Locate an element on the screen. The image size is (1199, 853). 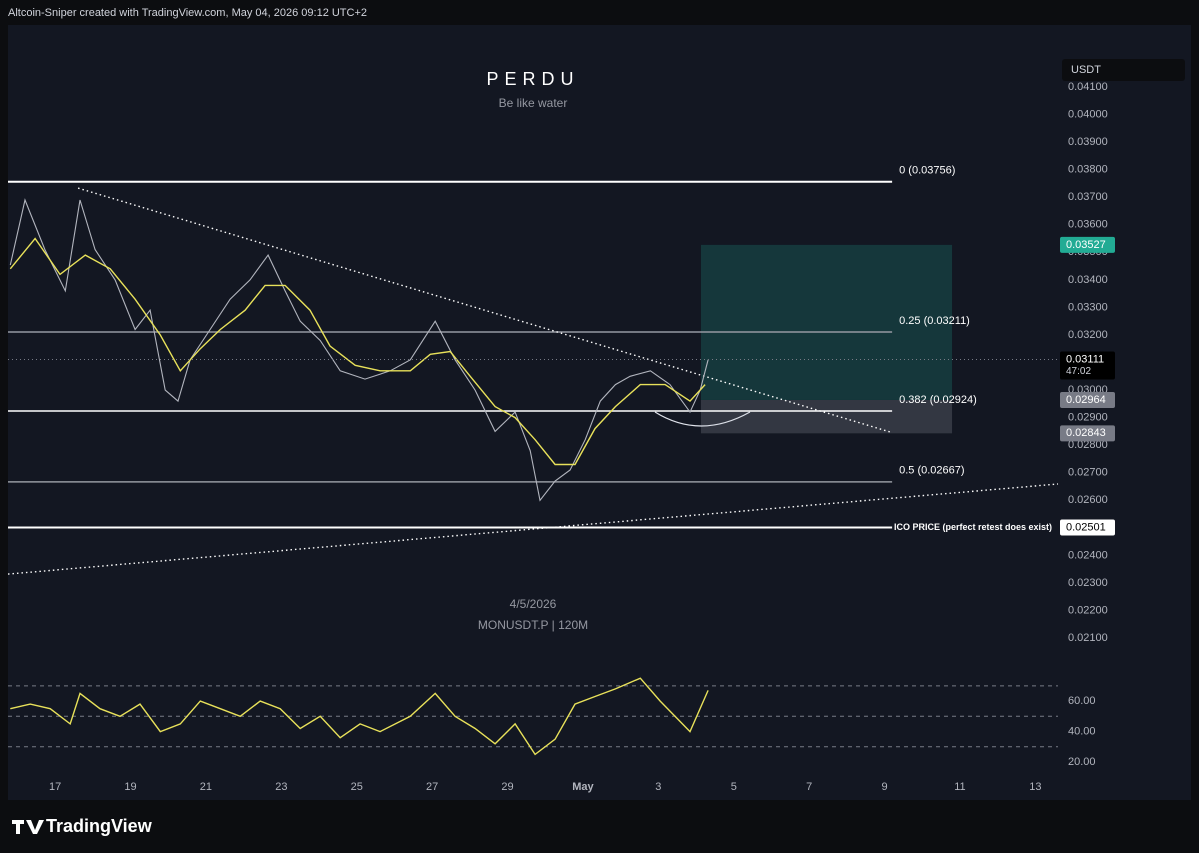
position-target is located at coordinates (826, 322).